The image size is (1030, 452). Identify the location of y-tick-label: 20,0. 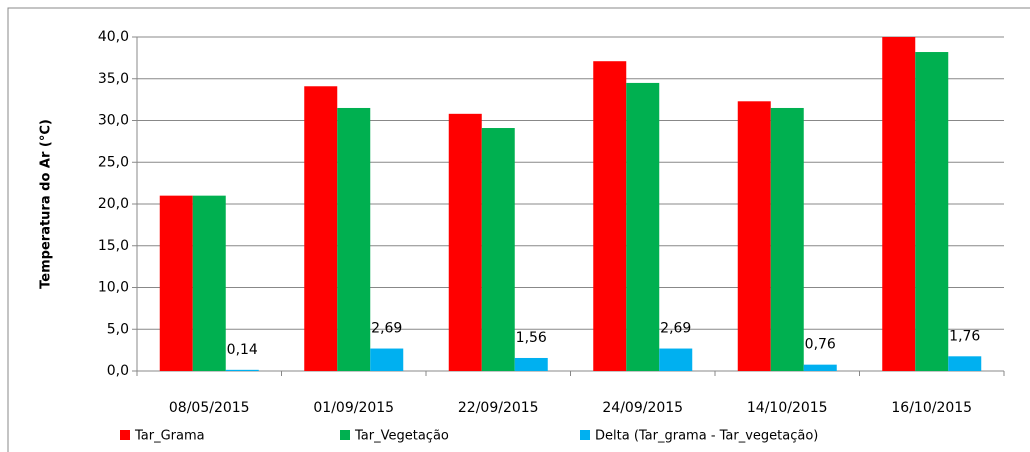
(113, 204).